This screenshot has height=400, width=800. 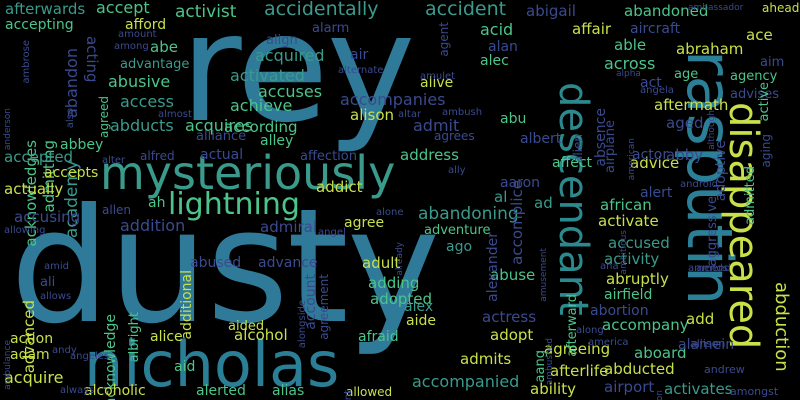 What do you see at coordinates (520, 183) in the screenshot?
I see `cloud-word: aaron` at bounding box center [520, 183].